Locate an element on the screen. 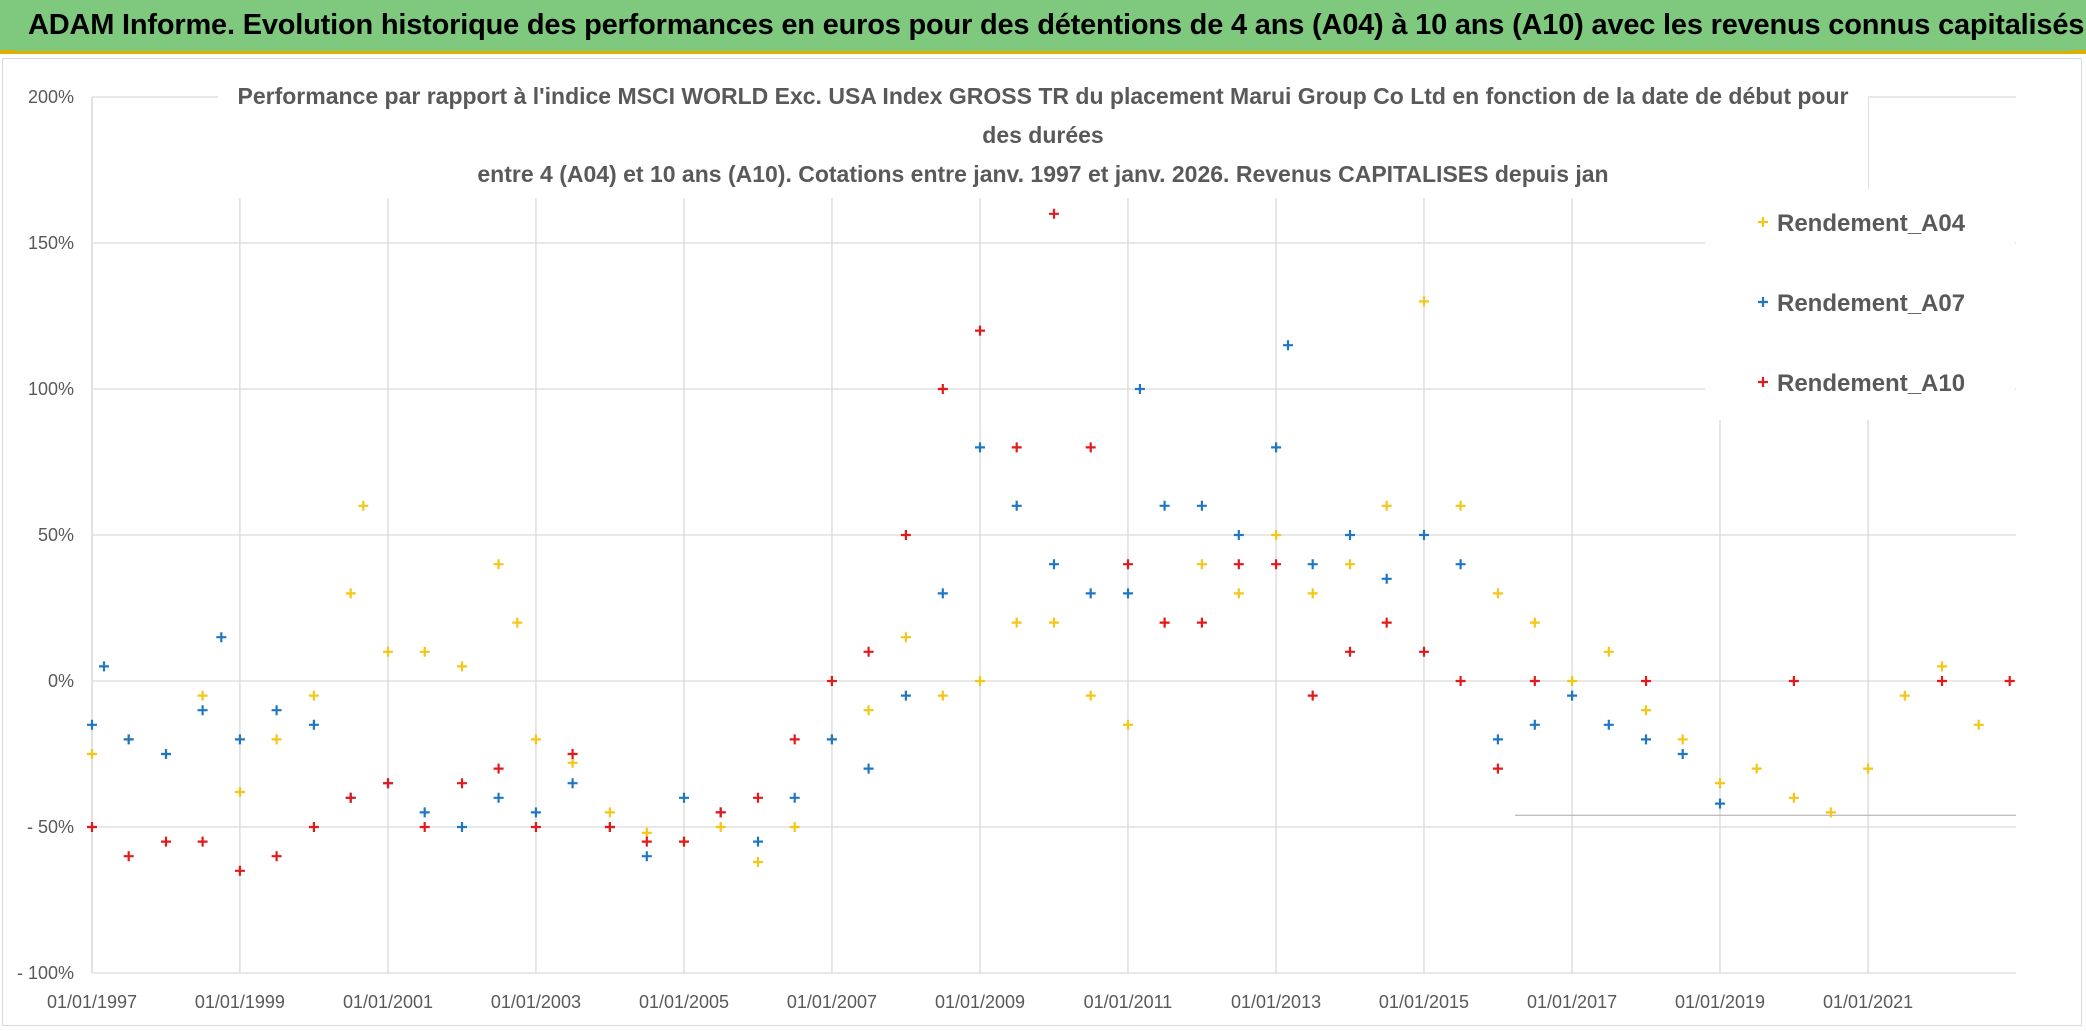  y-axis-ticks: 200% 150% 100% 50% 0% - 50% - 100% is located at coordinates (45, 535).